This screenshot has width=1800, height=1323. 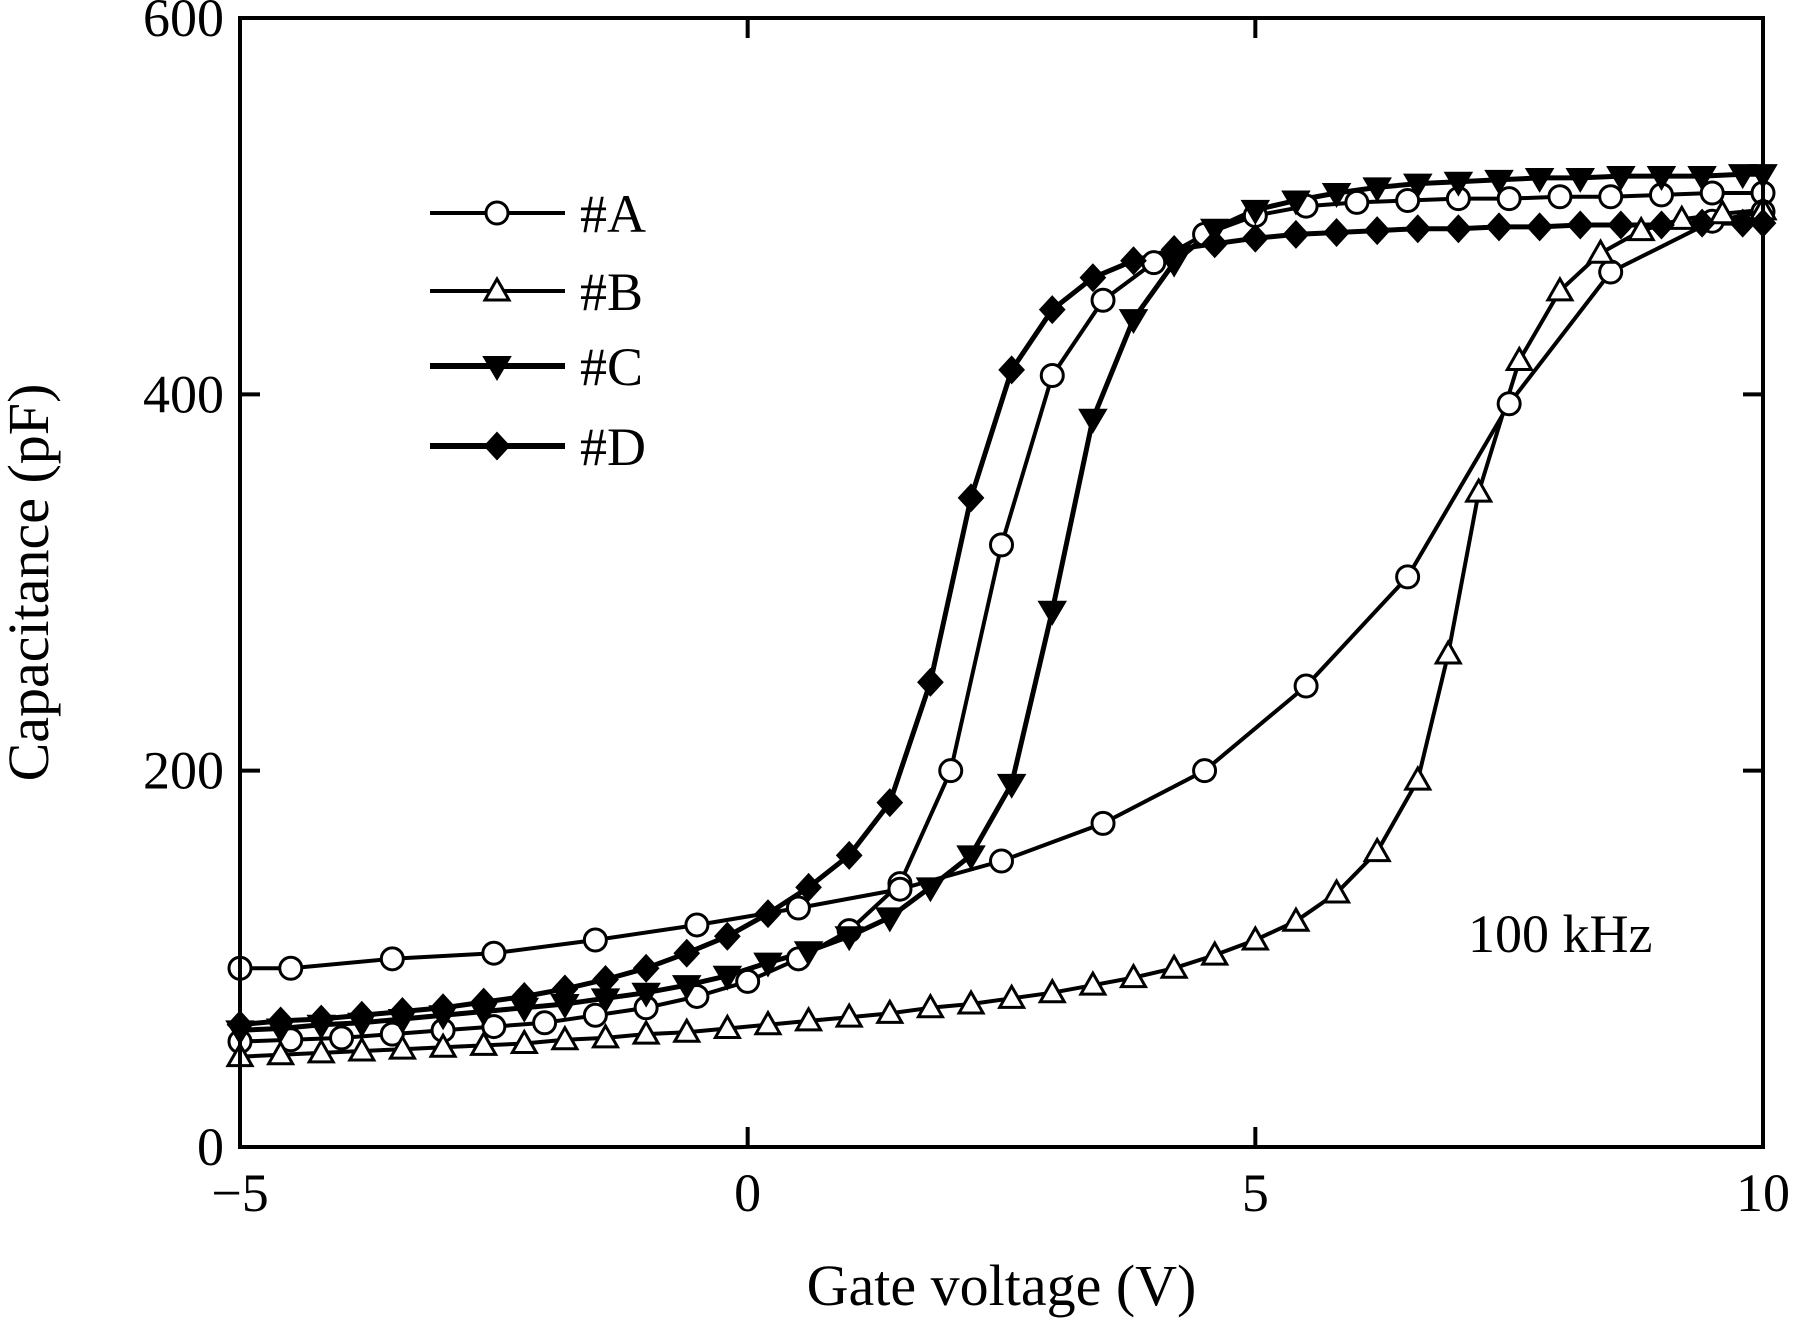 What do you see at coordinates (497, 446) in the screenshot?
I see `legend-marker-d` at bounding box center [497, 446].